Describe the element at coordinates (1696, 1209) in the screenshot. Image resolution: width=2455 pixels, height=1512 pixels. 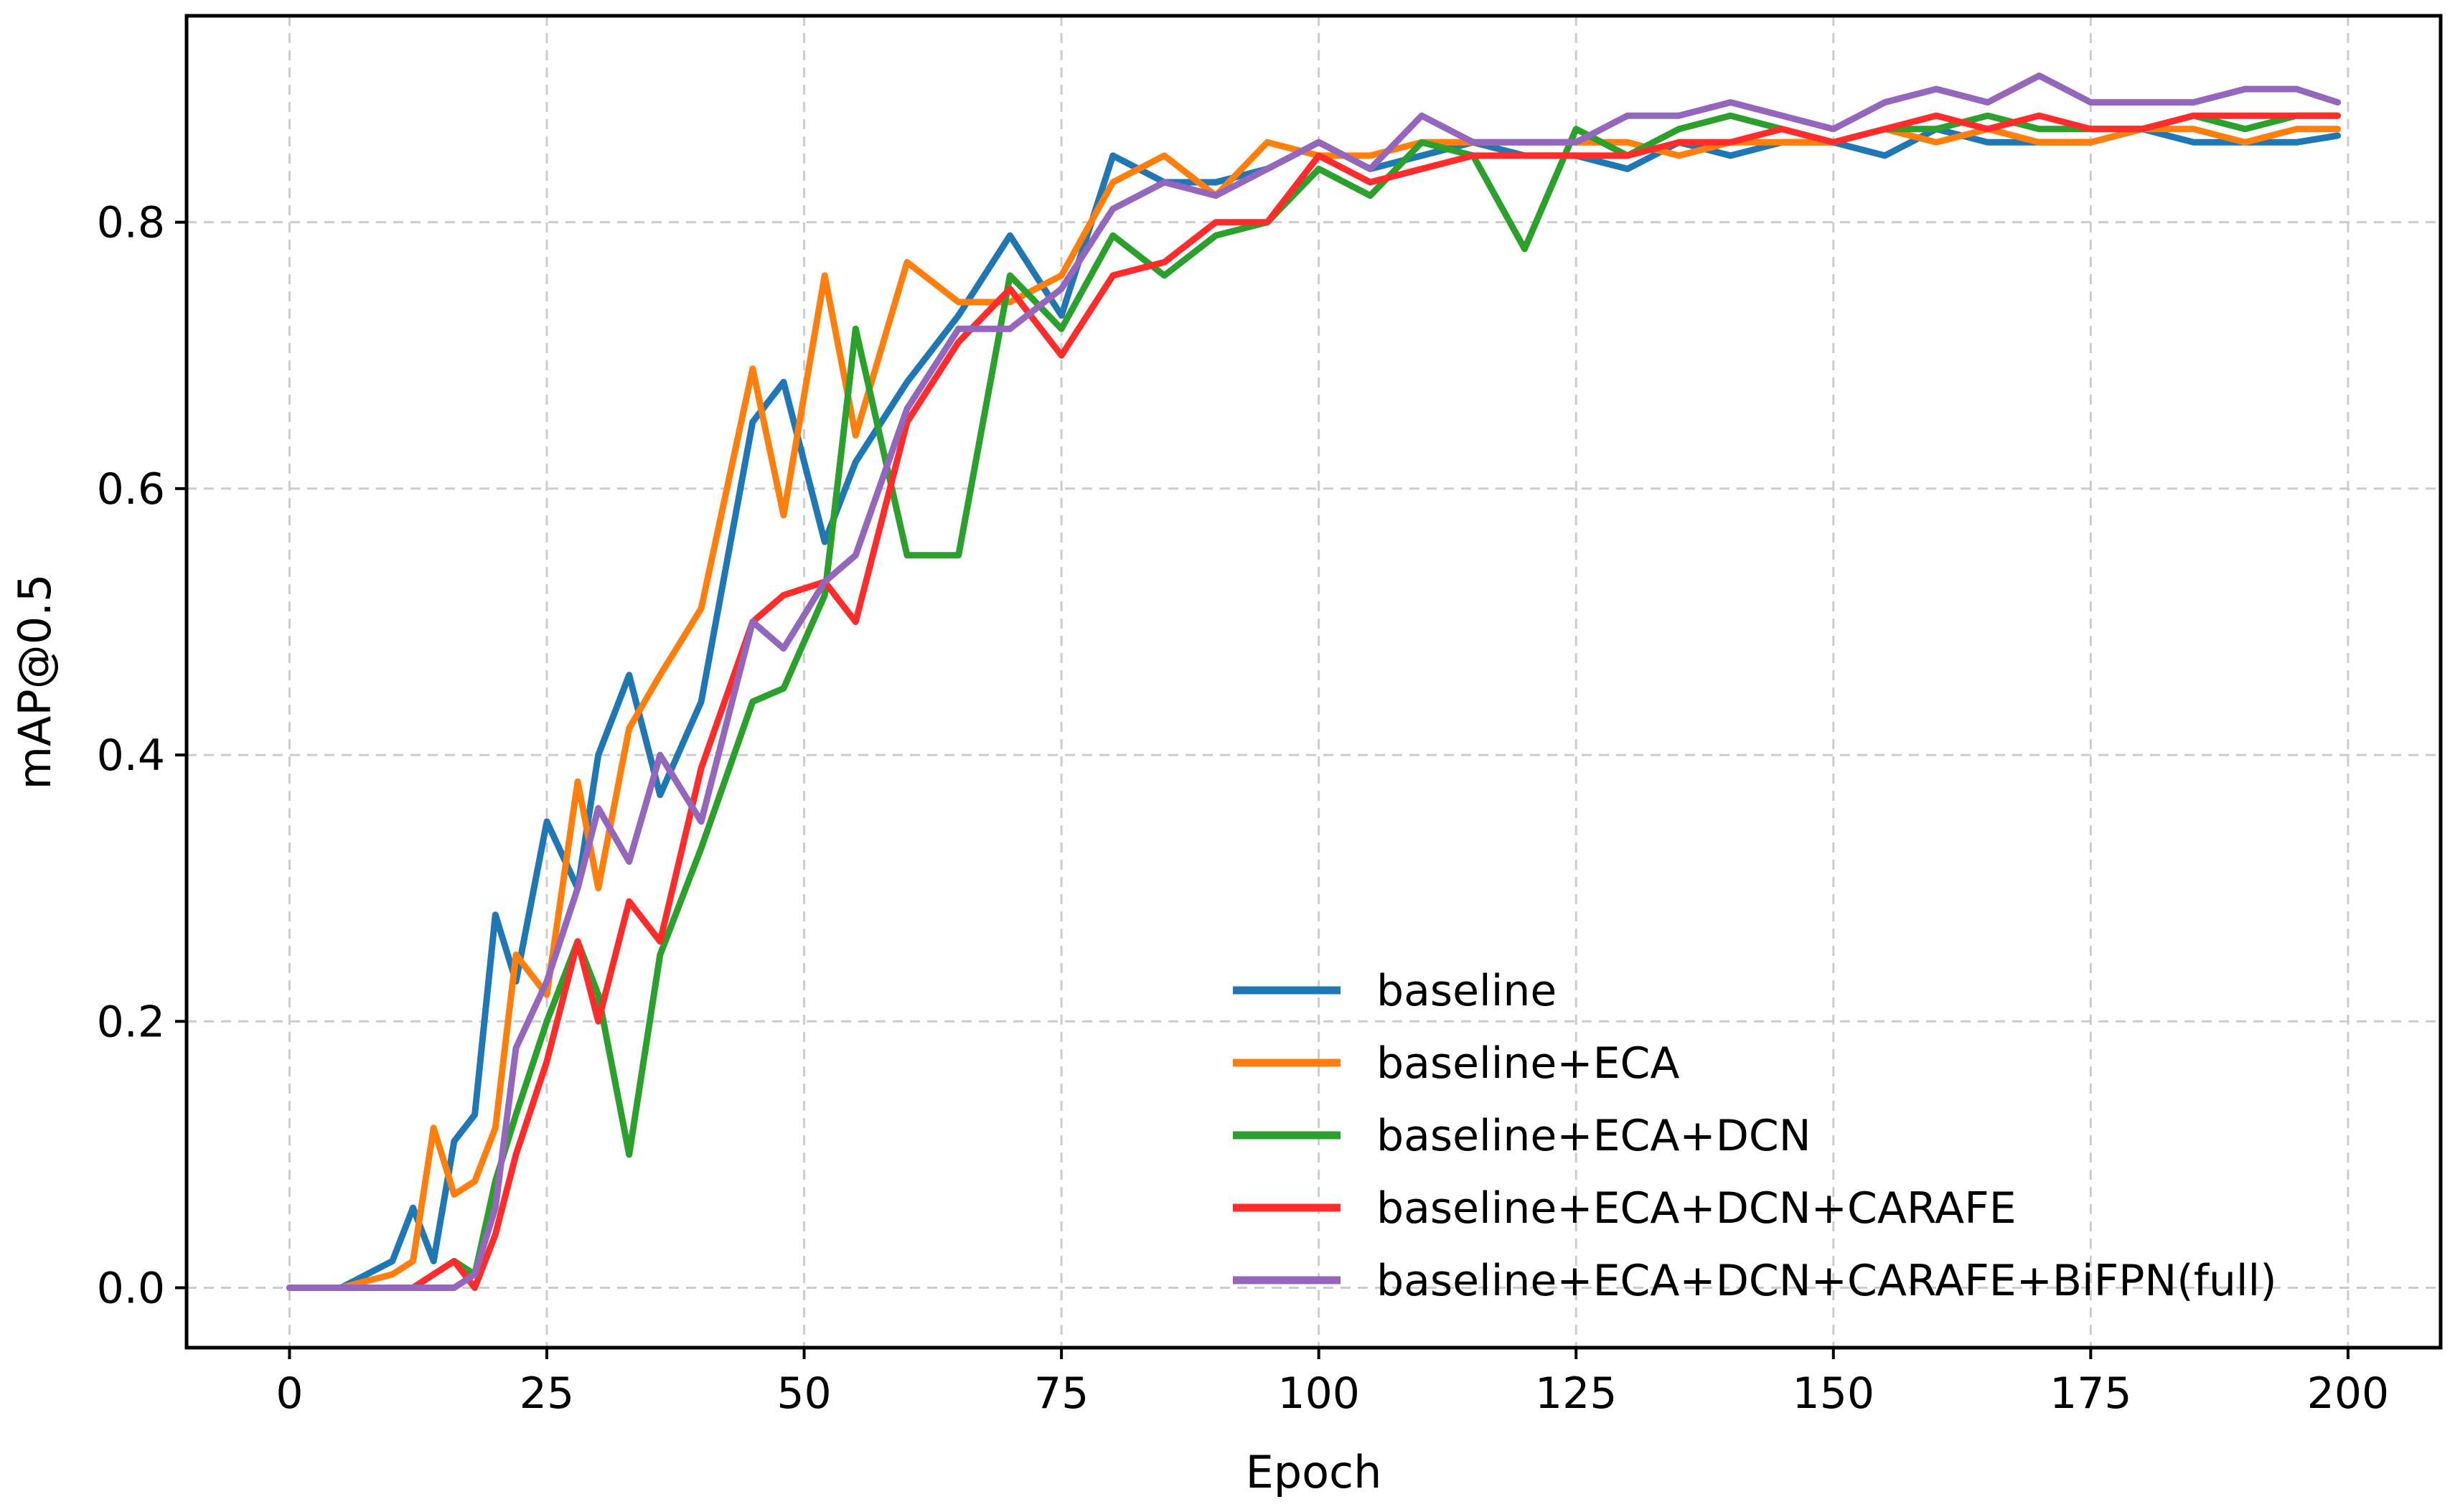
I see `legend-label: baseline+ECA+DCN+CARAFE` at that location.